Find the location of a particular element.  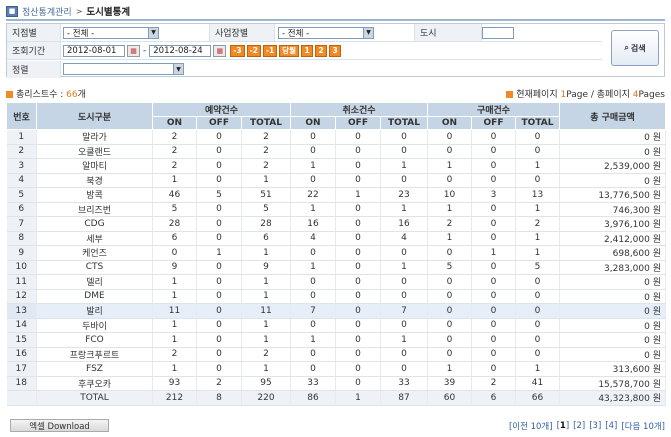

cell-amt: 3,283,000 원 is located at coordinates (612, 267).